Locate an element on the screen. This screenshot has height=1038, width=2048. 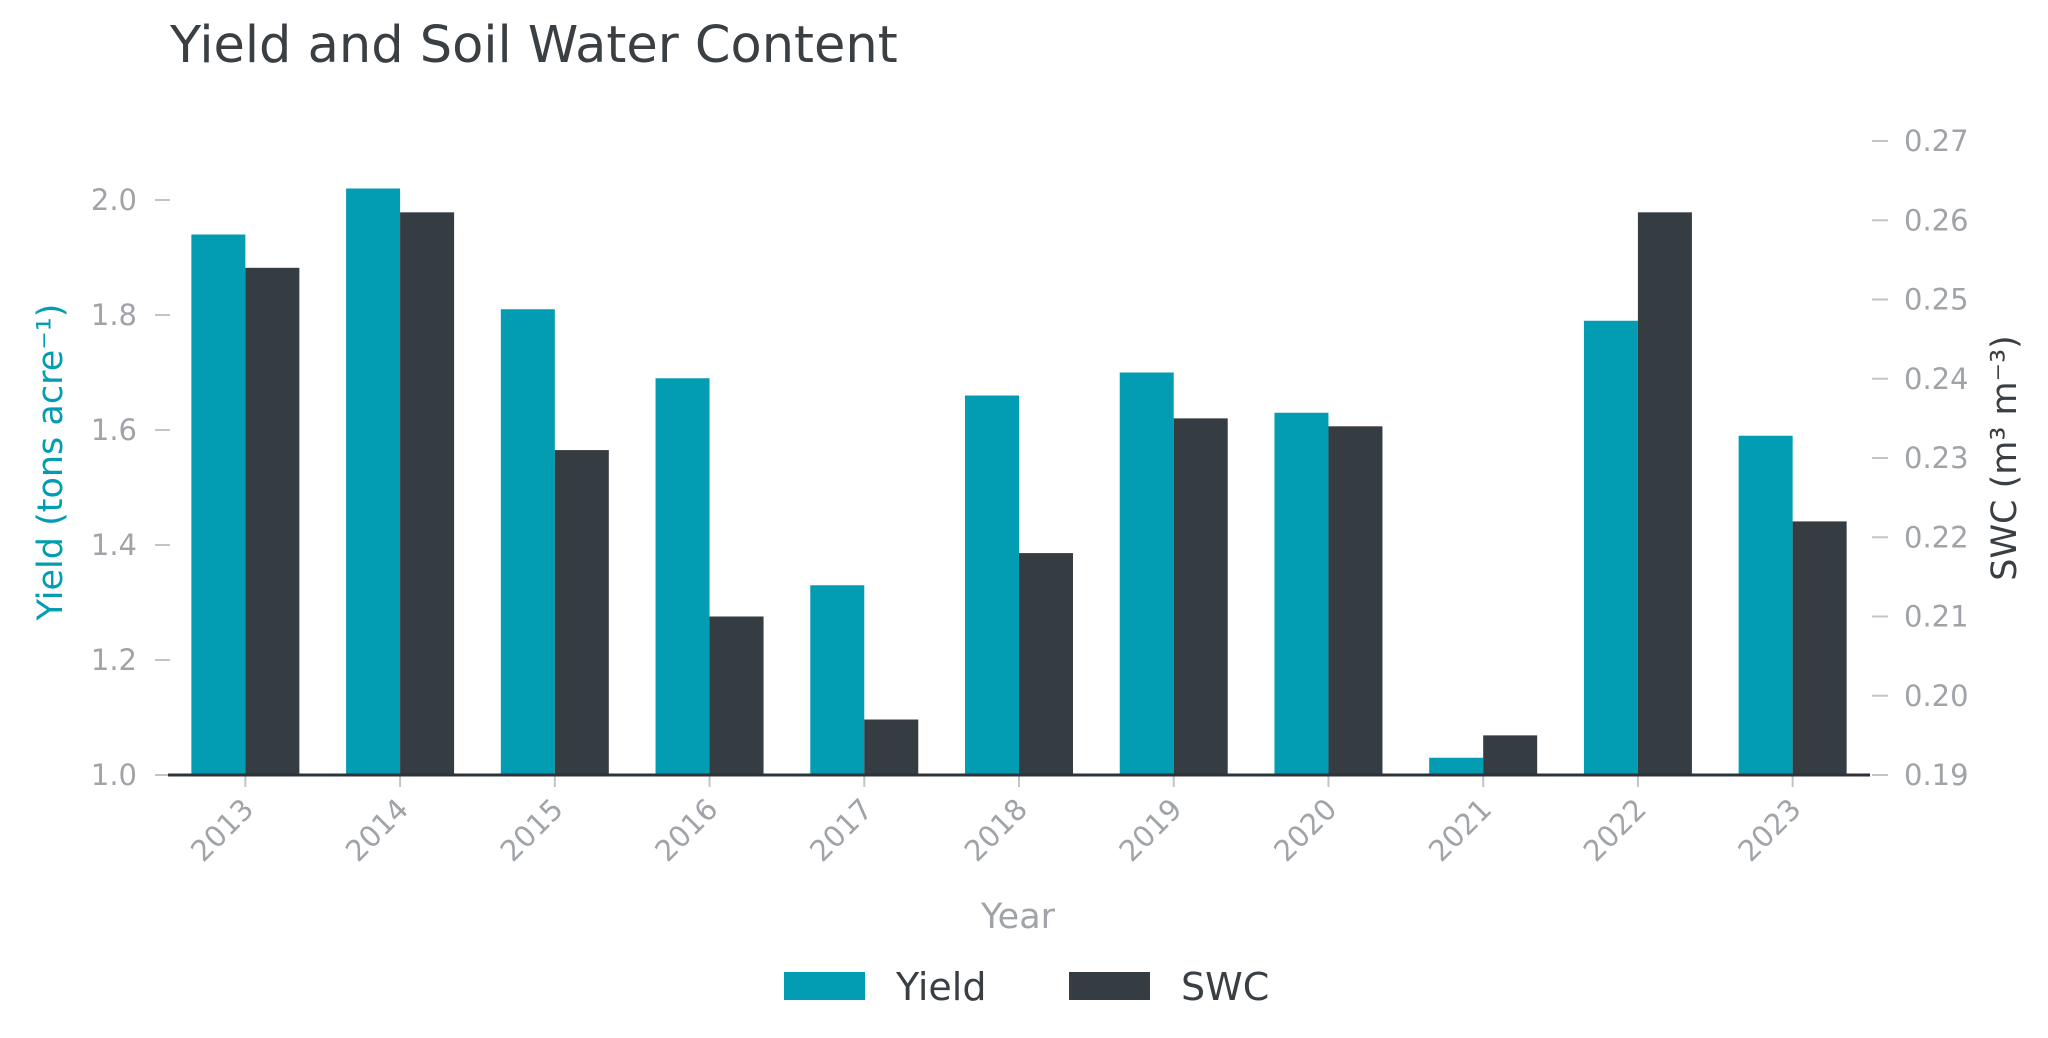
legend-label-swc: SWC is located at coordinates (1225, 987).